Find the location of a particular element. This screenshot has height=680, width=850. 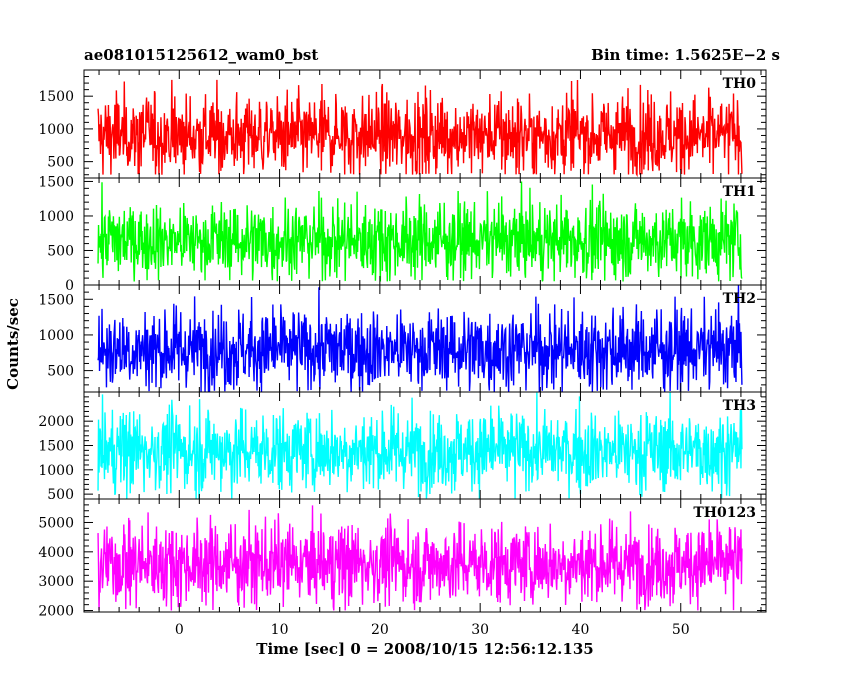

x-tick-label: 0 is located at coordinates (179, 630).